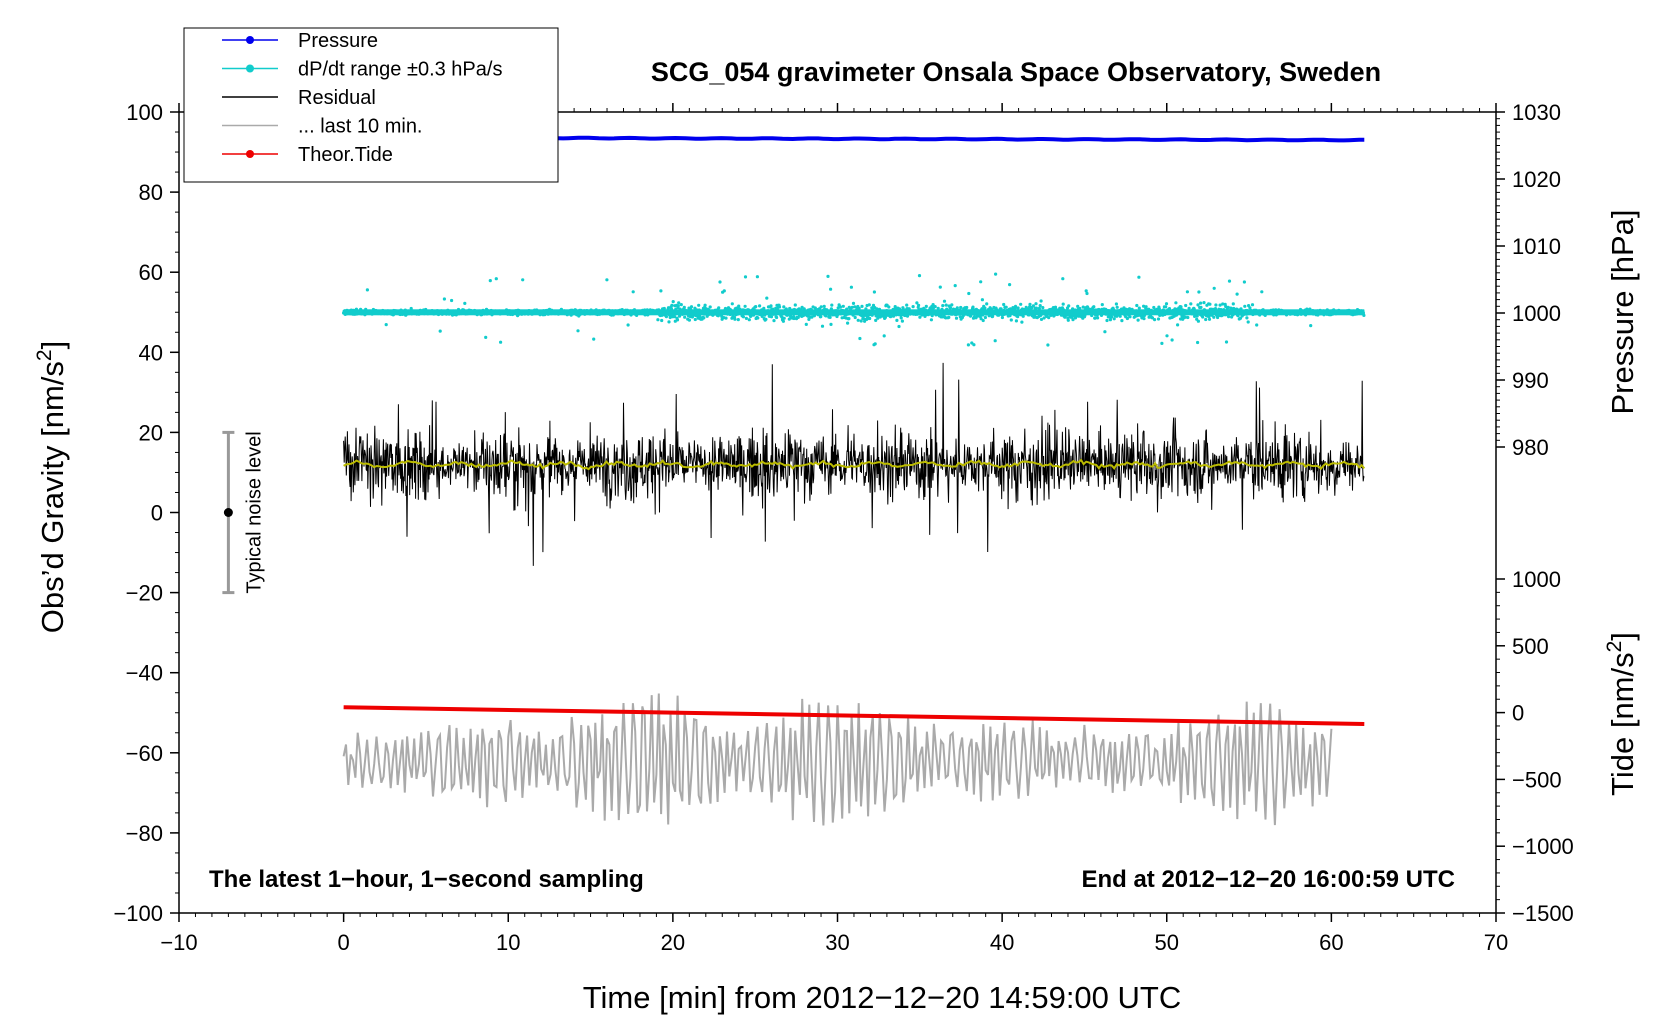  I want to click on tide-line, so click(854, 715).